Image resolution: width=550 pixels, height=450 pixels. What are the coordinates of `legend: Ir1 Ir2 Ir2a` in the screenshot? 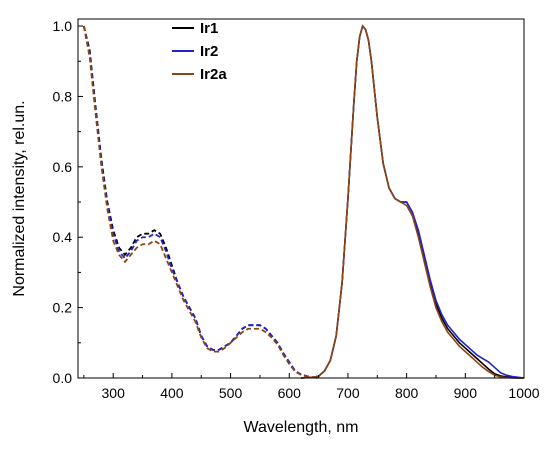 It's located at (199, 51).